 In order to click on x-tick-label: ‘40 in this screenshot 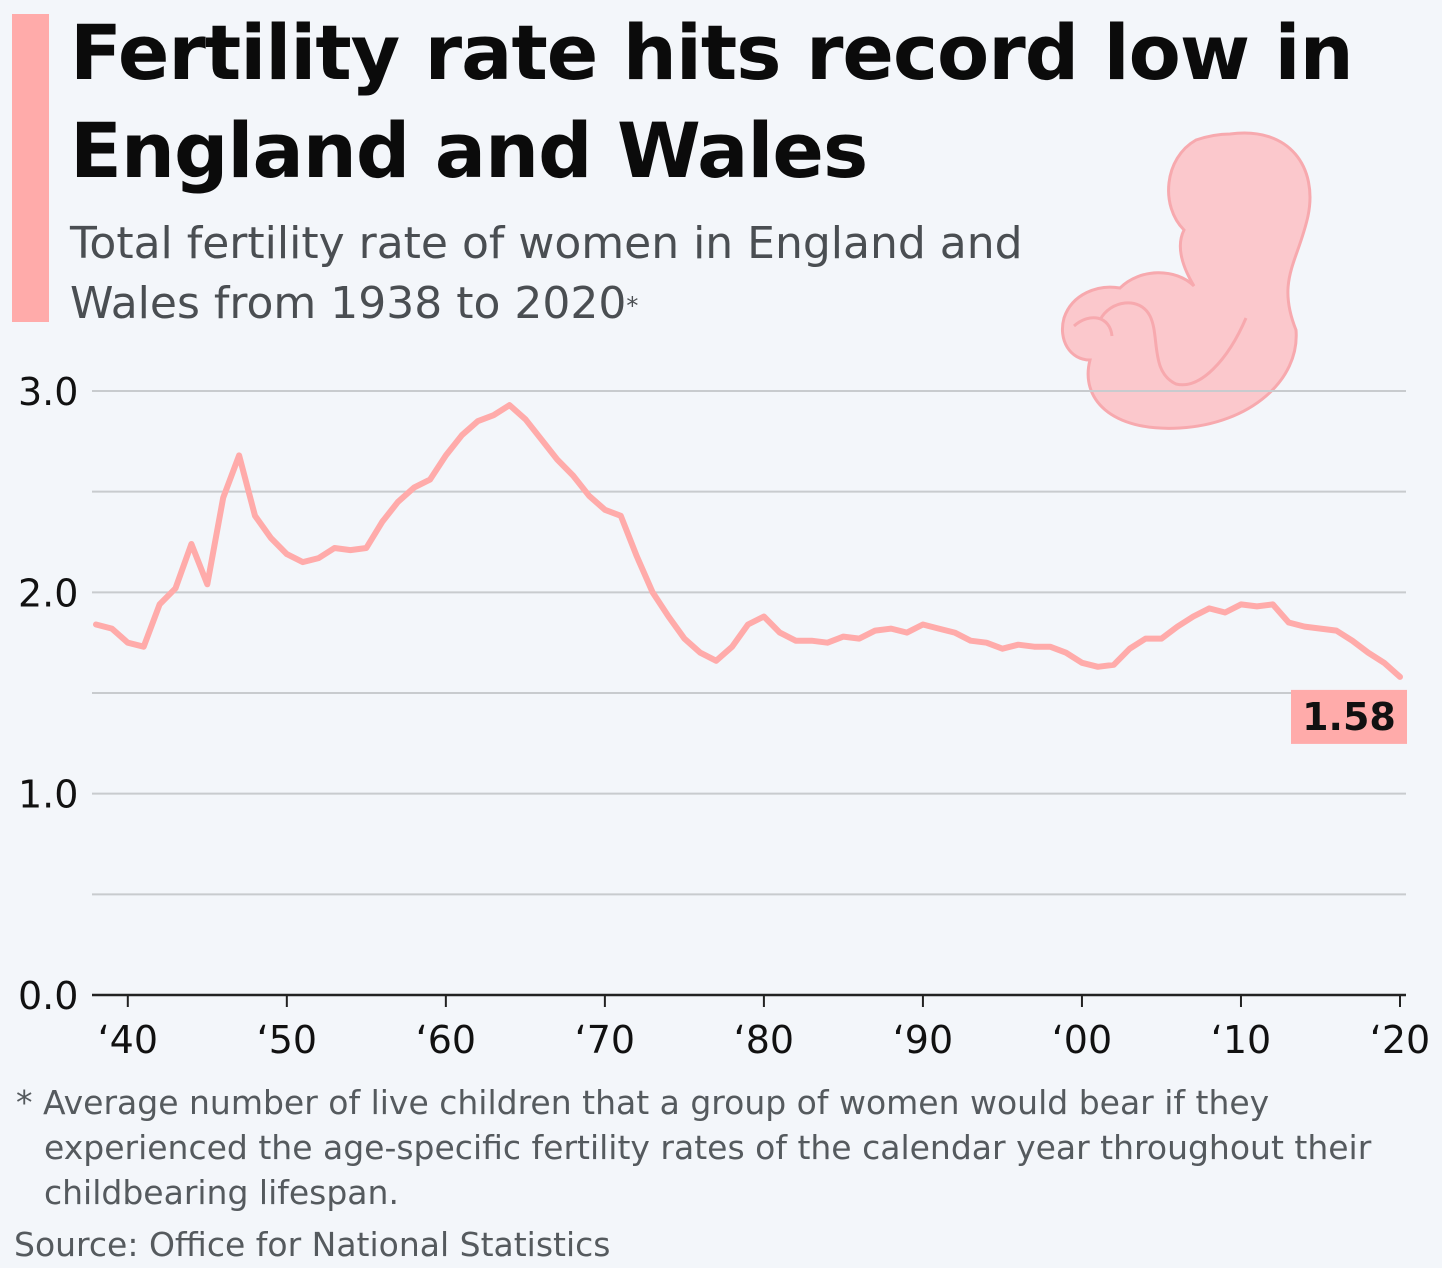, I will do `click(128, 1040)`.